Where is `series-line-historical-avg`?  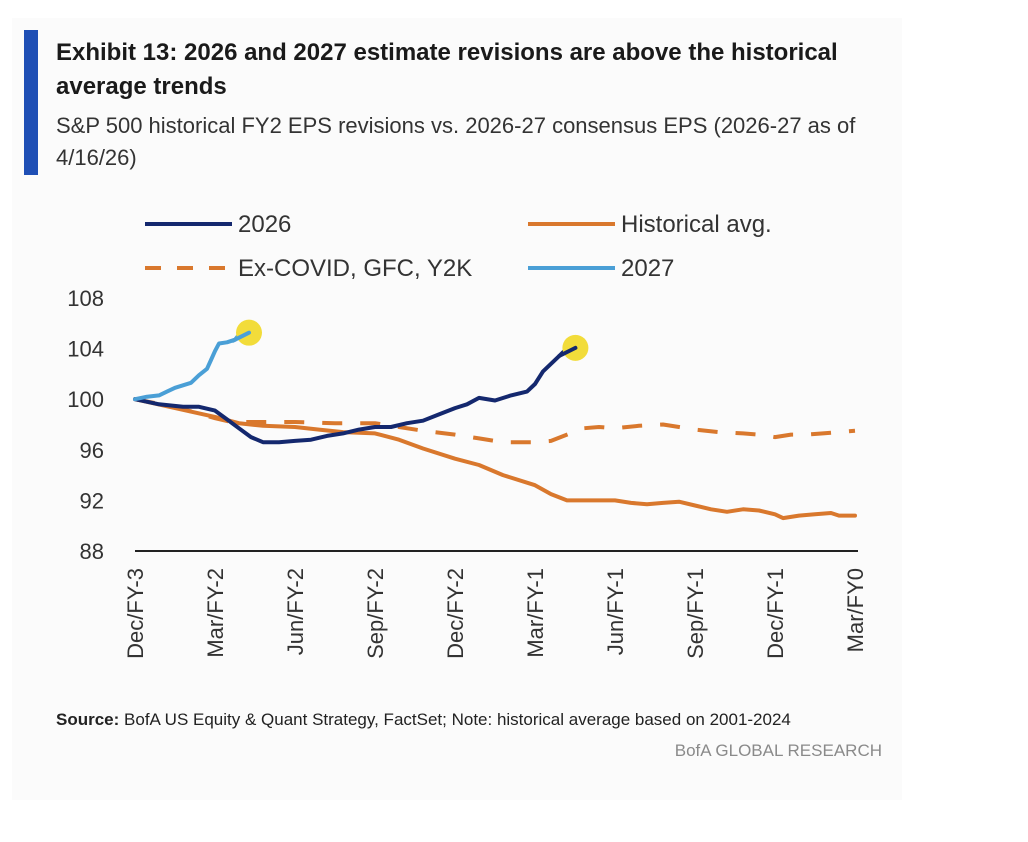
series-line-historical-avg is located at coordinates (495, 459).